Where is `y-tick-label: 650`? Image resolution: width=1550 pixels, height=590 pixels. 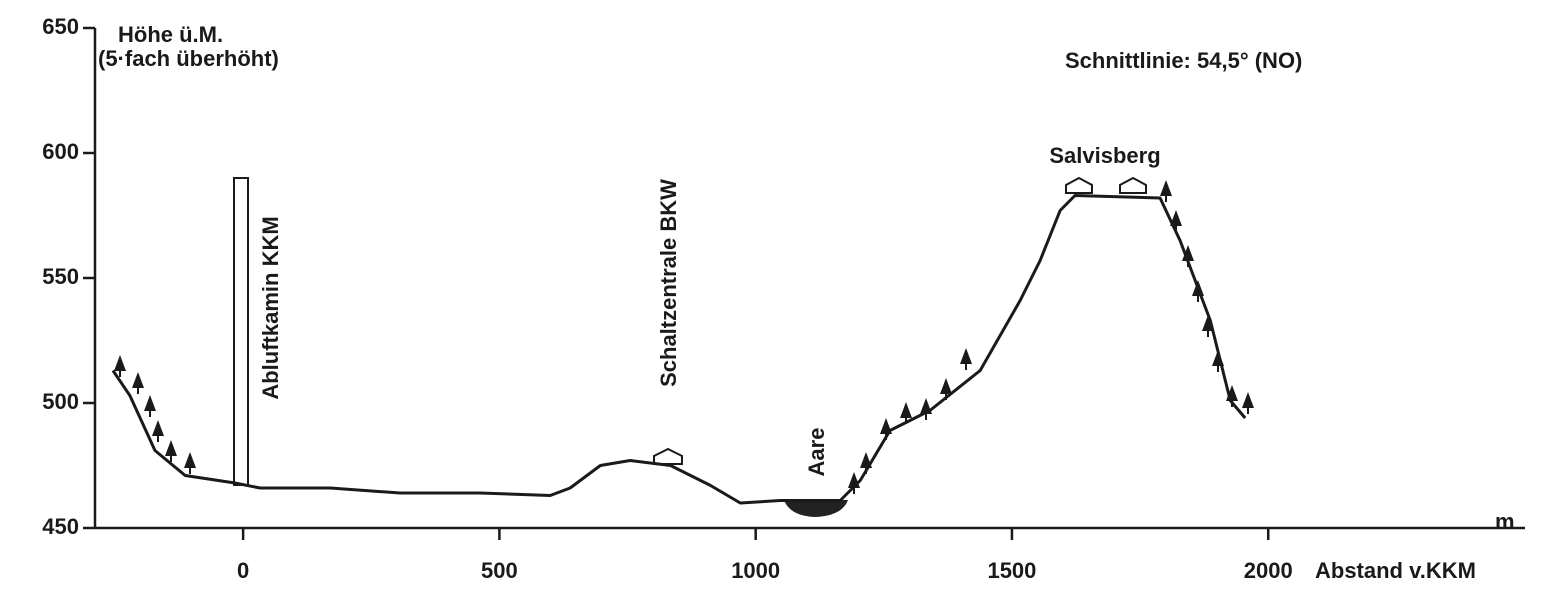 y-tick-label: 650 is located at coordinates (60, 26).